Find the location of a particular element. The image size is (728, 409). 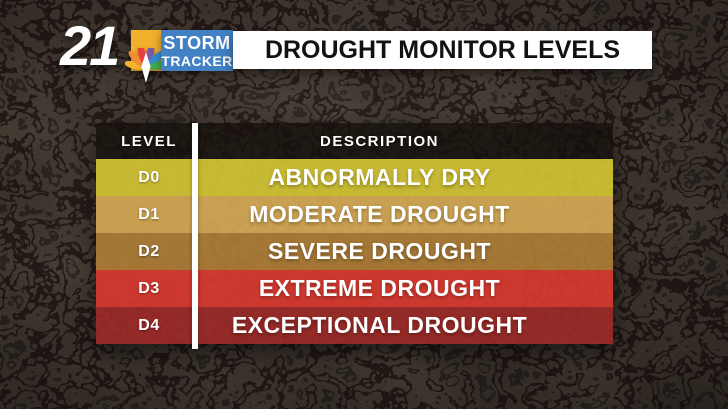

table-row-d2: D2 SEVERE DROUGHT is located at coordinates (354, 251).